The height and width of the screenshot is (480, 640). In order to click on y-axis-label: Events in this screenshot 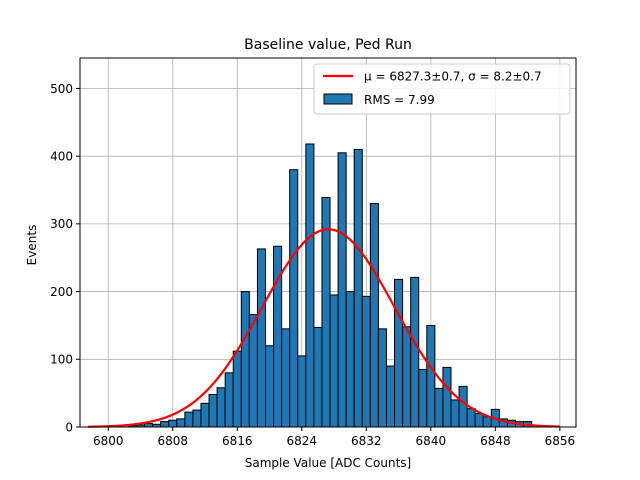, I will do `click(32, 245)`.